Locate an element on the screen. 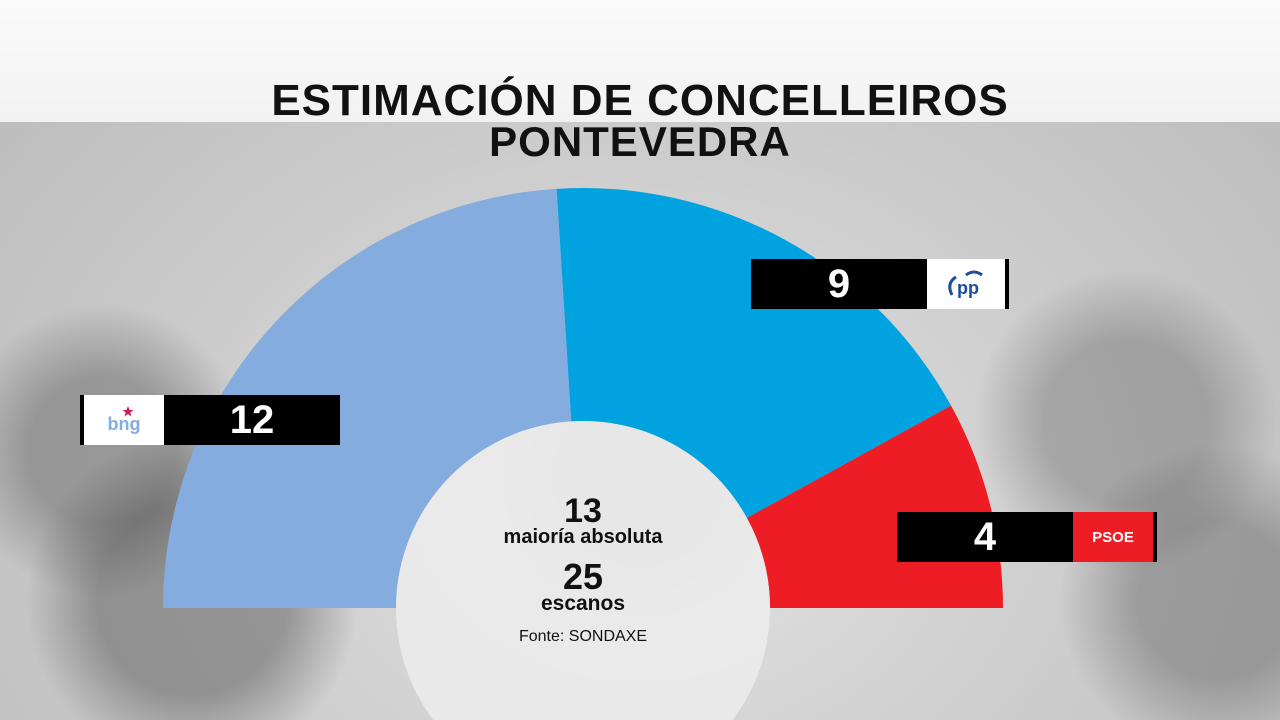 This screenshot has width=1280, height=720. psoe-logo: PSOE is located at coordinates (1113, 537).